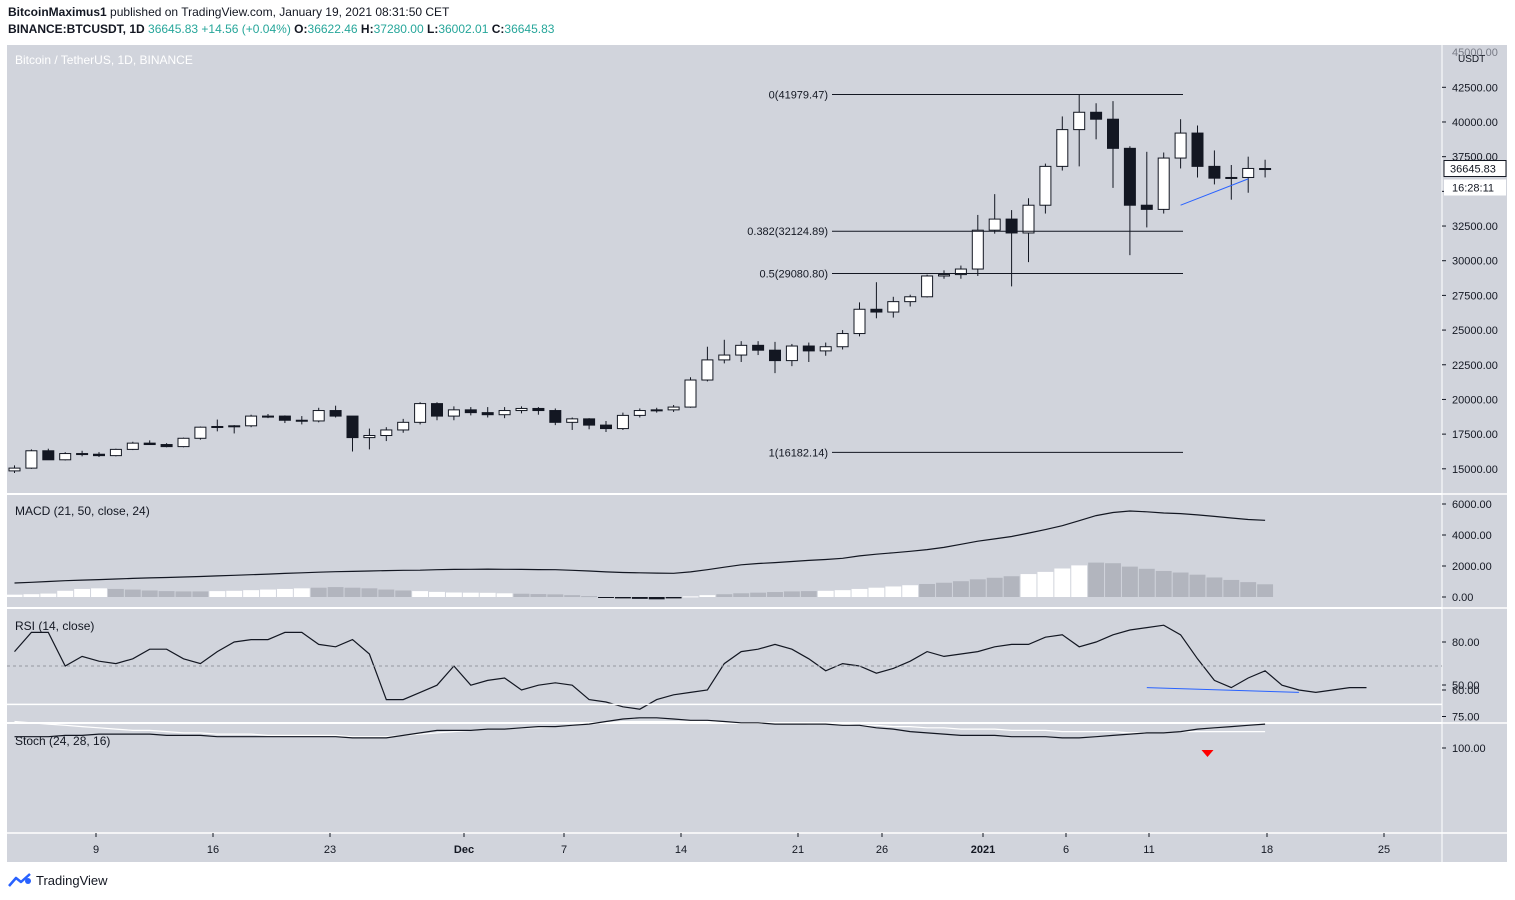 This screenshot has height=900, width=1515. Describe the element at coordinates (1466, 718) in the screenshot. I see `stoch-tick-label: 75.00` at that location.